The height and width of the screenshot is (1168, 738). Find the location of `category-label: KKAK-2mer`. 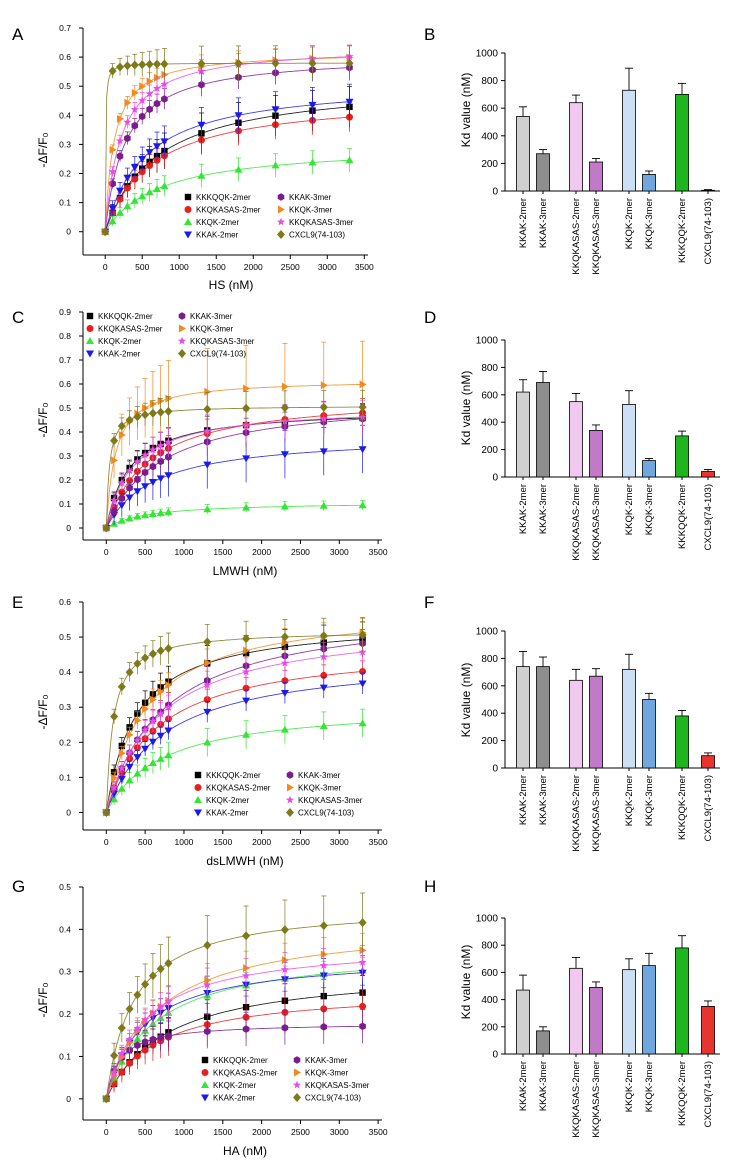

category-label: KKAK-2mer is located at coordinates (523, 800).